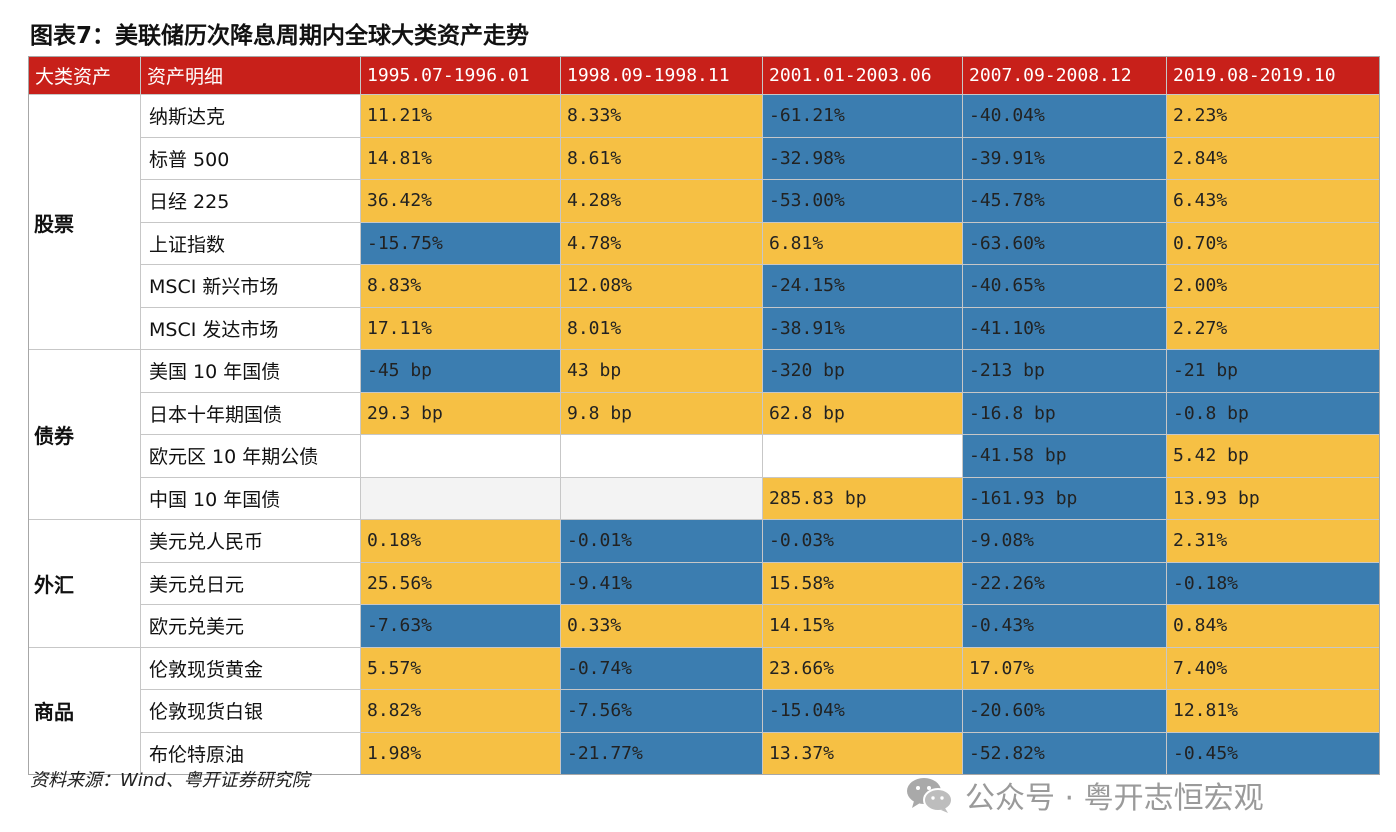 The image size is (1396, 832). What do you see at coordinates (1273, 328) in the screenshot?
I see `value-cell: 2.27%` at bounding box center [1273, 328].